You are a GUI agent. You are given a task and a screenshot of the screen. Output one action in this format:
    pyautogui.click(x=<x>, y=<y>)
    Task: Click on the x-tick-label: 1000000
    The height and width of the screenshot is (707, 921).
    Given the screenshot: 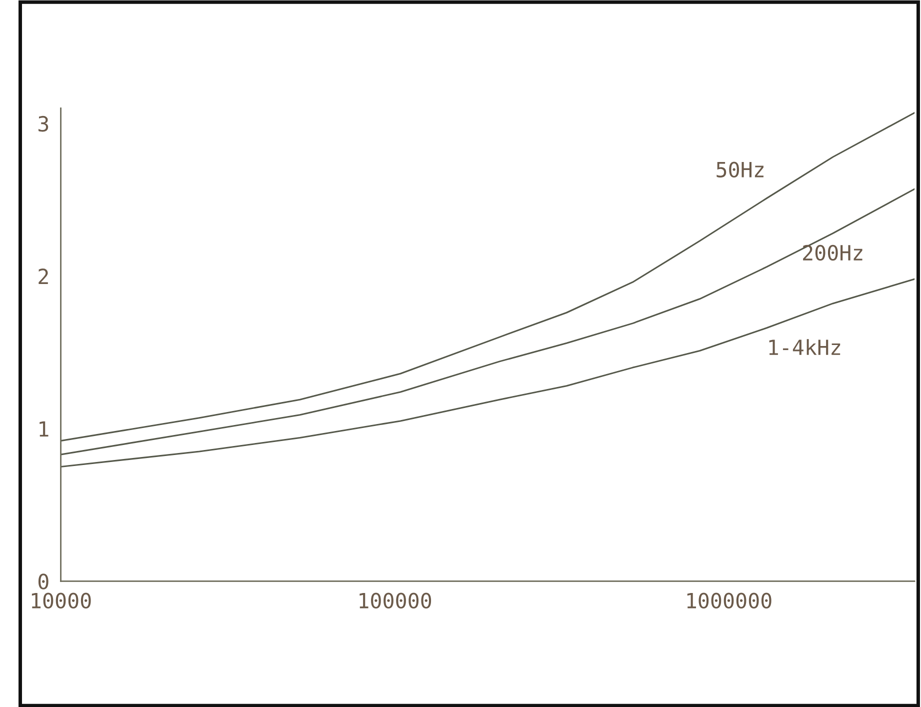 What is the action you would take?
    pyautogui.click(x=729, y=600)
    